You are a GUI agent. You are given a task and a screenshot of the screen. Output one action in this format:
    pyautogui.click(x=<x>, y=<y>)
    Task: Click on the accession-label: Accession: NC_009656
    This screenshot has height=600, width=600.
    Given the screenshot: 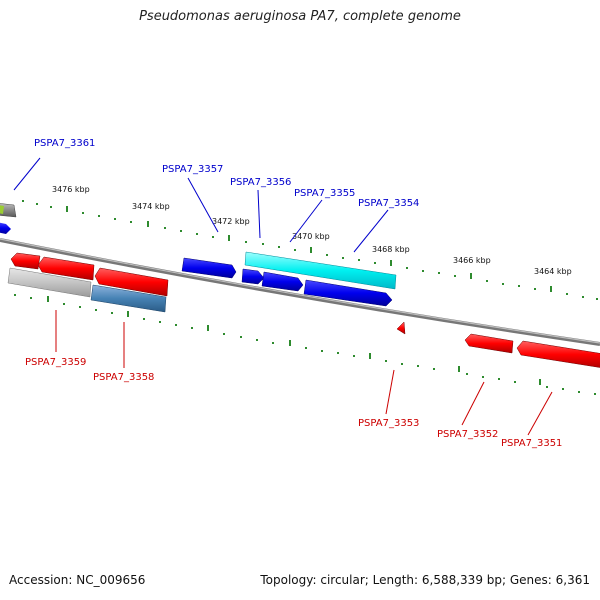 What is the action you would take?
    pyautogui.click(x=77, y=580)
    